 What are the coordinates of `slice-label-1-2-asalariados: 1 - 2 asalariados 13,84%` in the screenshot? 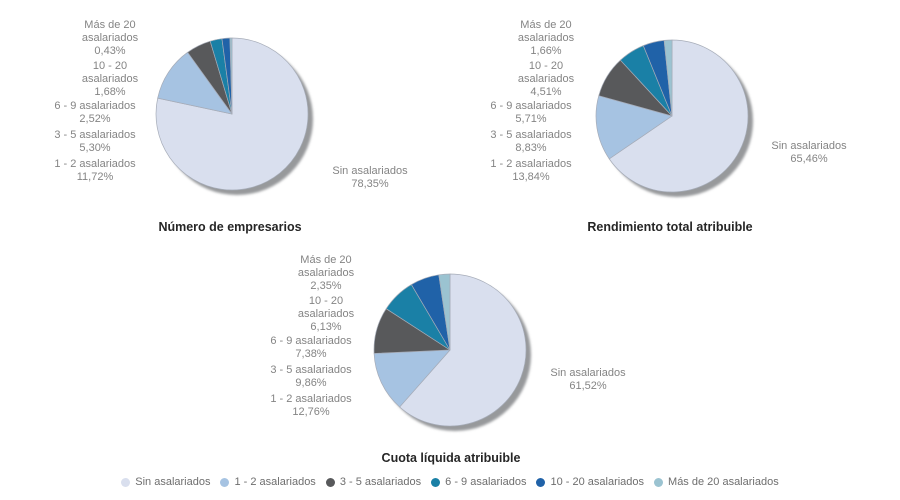 It's located at (530, 171).